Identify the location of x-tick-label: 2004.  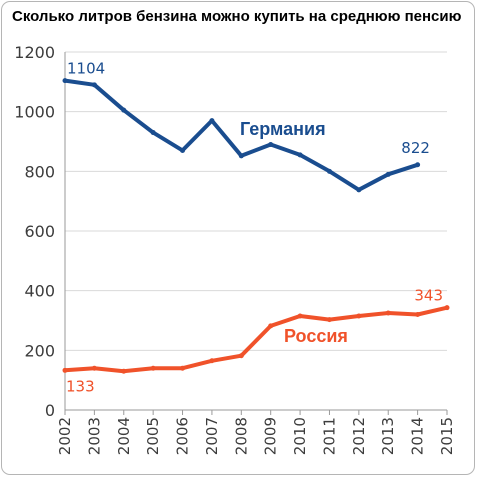
(124, 436).